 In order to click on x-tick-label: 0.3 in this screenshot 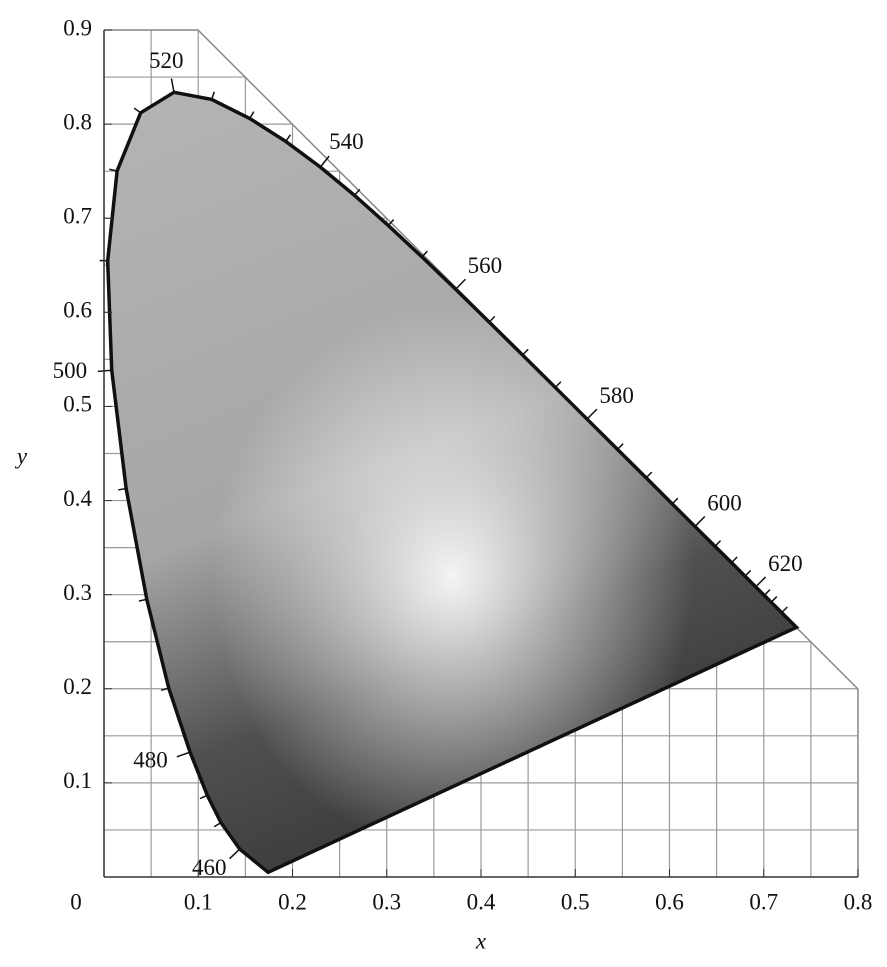, I will do `click(386, 901)`.